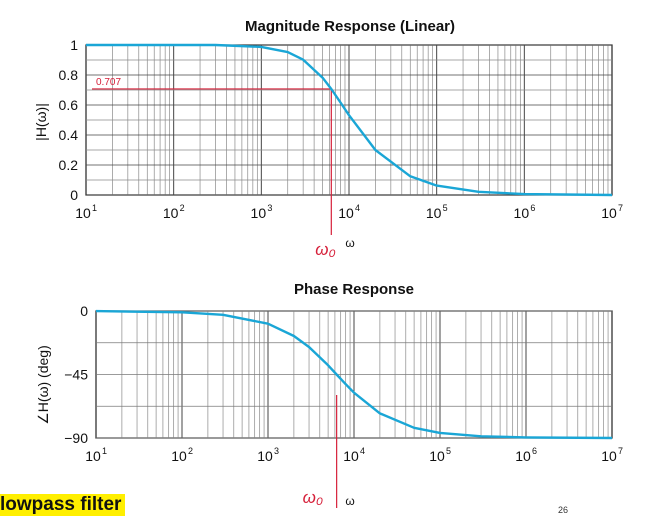 This screenshot has height=516, width=656. I want to click on phase-x-tick-exponent: 6, so click(534, 451).